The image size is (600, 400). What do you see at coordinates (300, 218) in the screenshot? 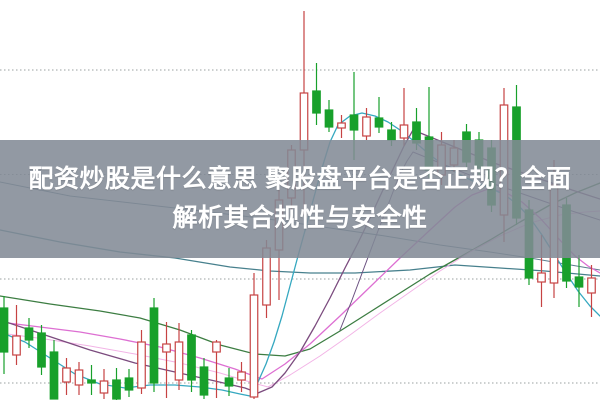
I see `headline-line-2: 解析其合规性与安全性` at bounding box center [300, 218].